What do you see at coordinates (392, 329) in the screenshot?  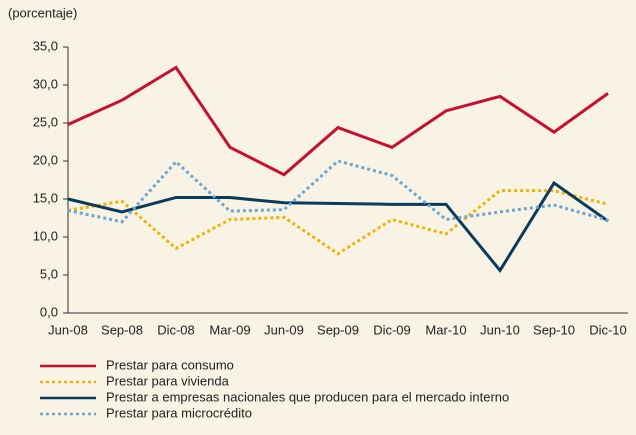 I see `x-tick-label: Dic-09` at bounding box center [392, 329].